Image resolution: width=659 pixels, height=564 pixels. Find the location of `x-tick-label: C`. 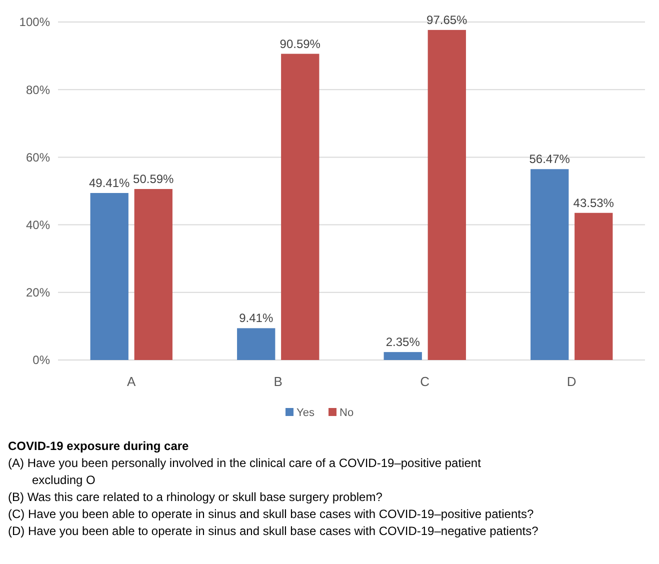

x-tick-label: C is located at coordinates (425, 381).